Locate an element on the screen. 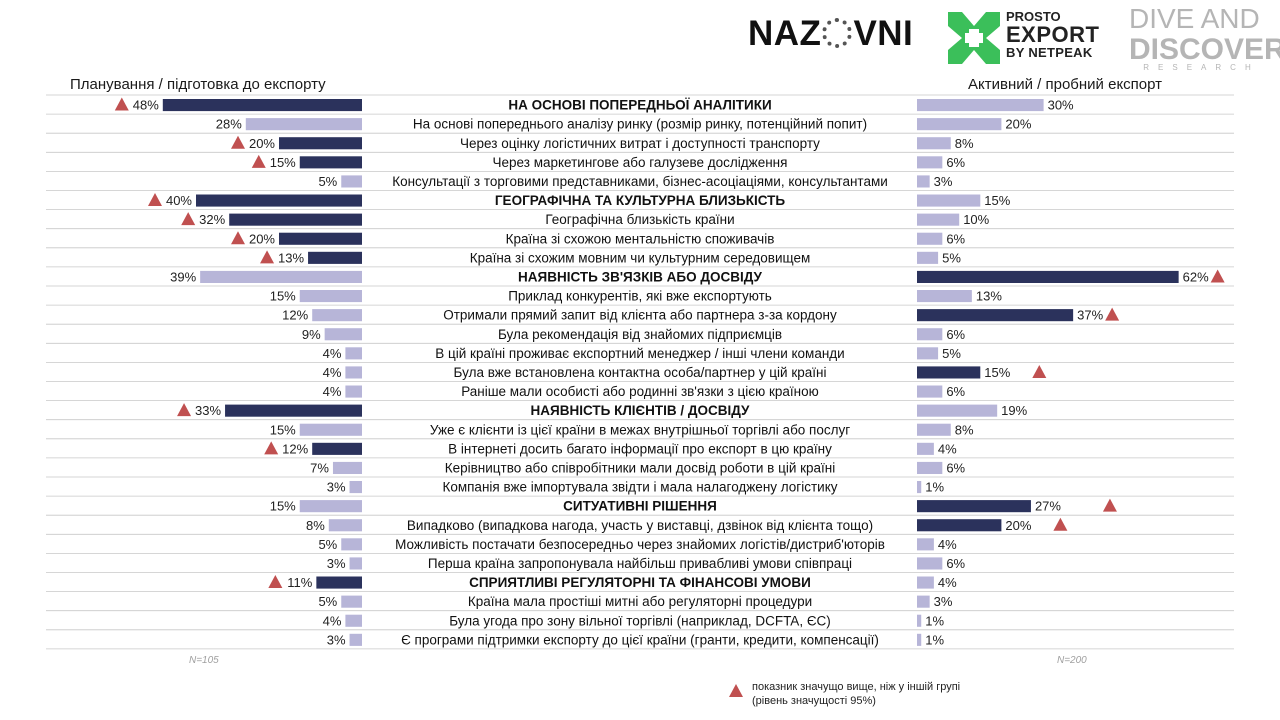 This screenshot has width=1280, height=720. left-value-label: 39% is located at coordinates (183, 276).